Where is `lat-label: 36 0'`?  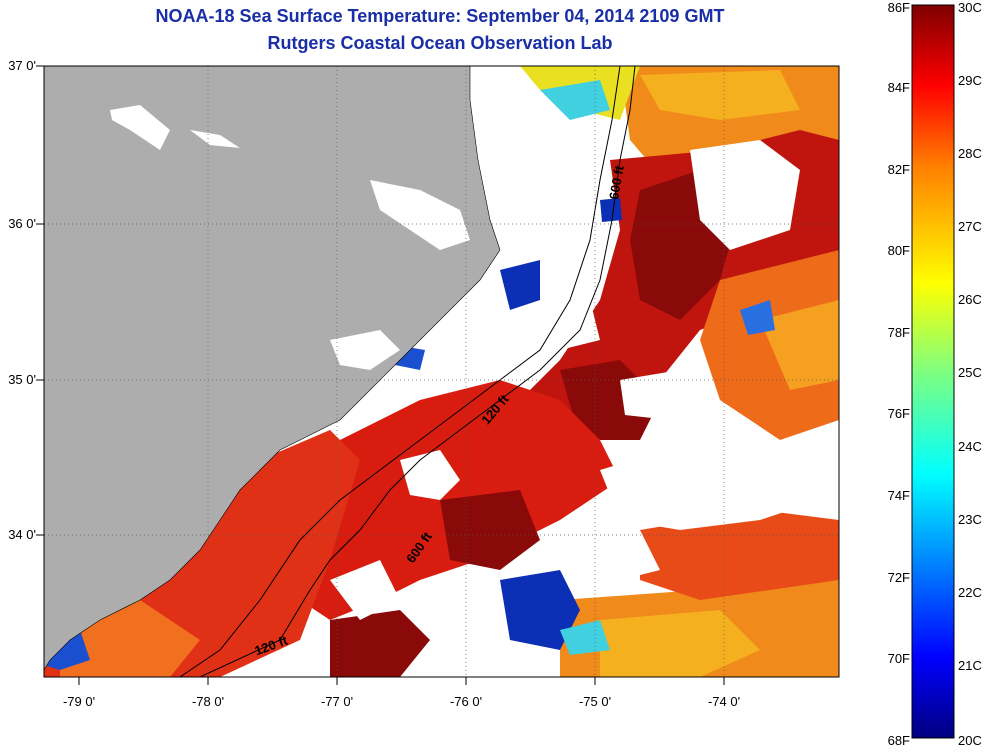
lat-label: 36 0' is located at coordinates (22, 223).